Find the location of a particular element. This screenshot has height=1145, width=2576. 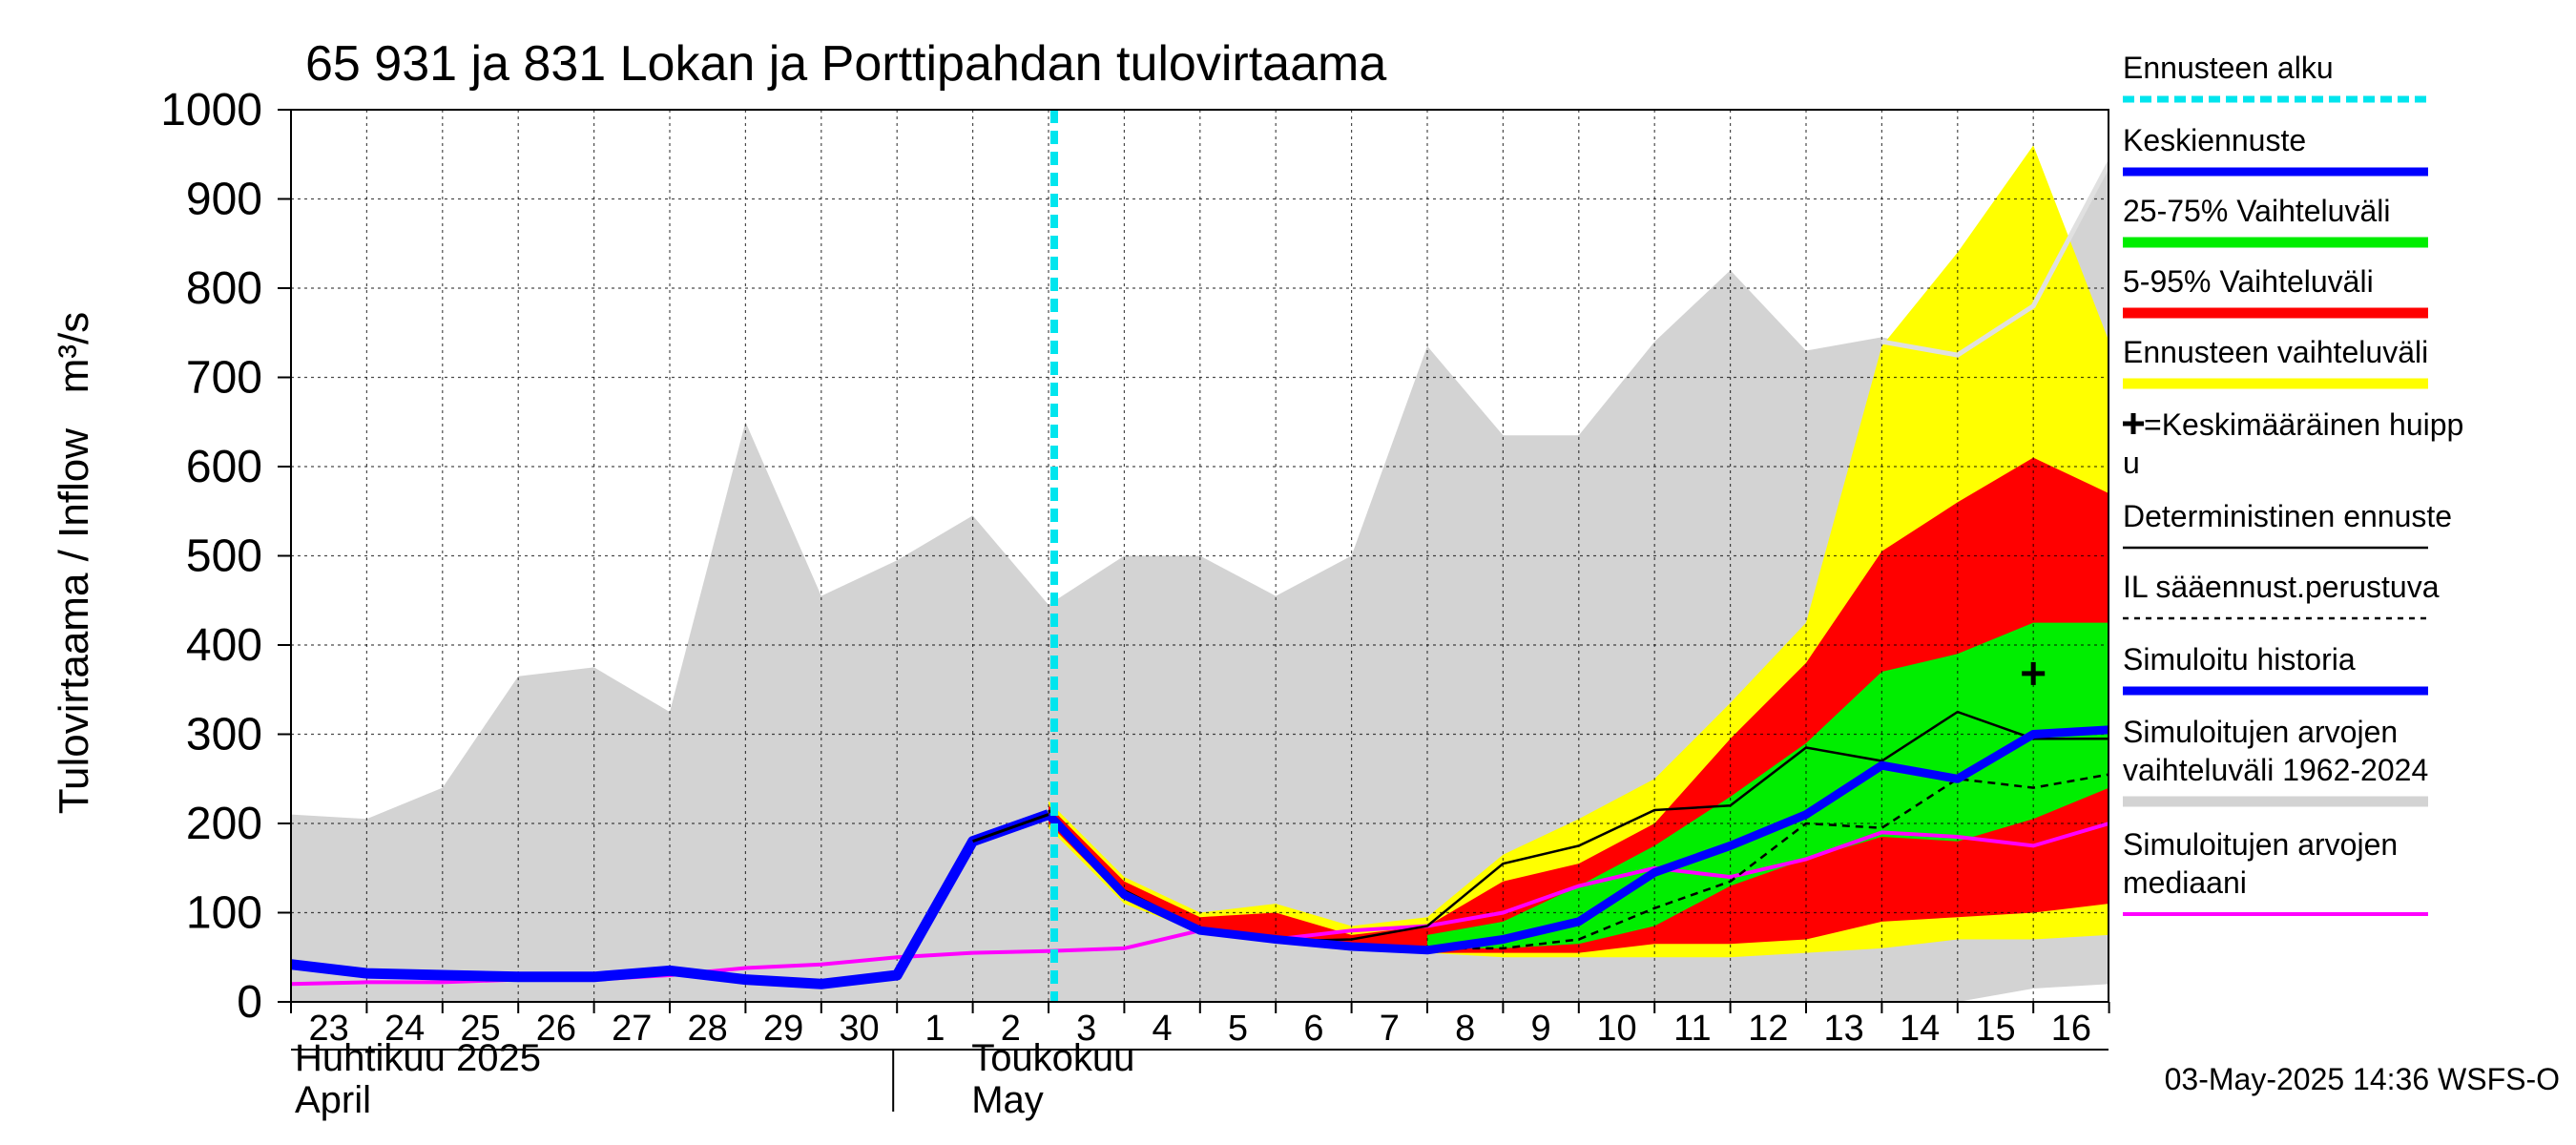

legend-label-cont: u is located at coordinates (2131, 463).